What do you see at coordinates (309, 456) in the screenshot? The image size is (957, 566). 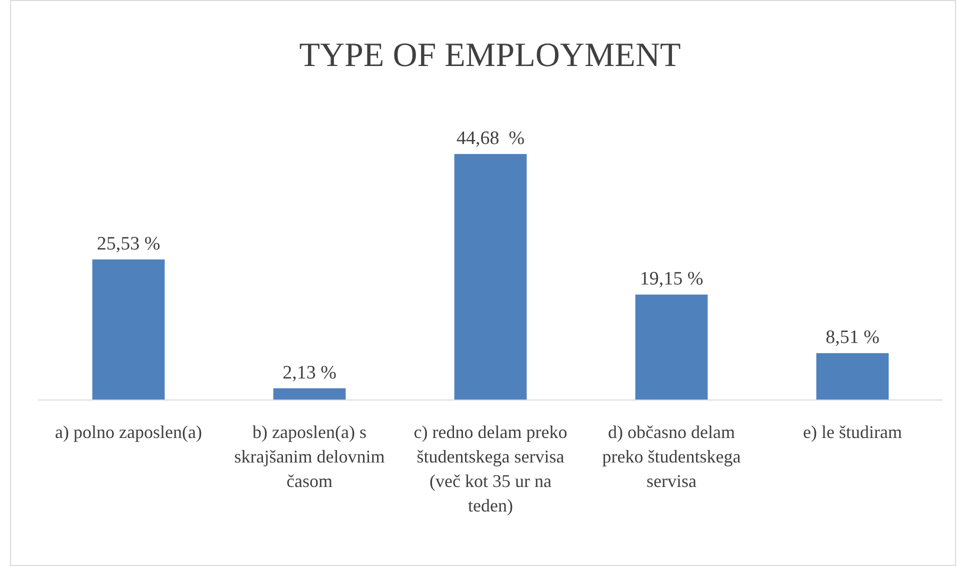 I see `x-tick-label: b) zaposlen(a) s skrajšanim delovnim časom` at bounding box center [309, 456].